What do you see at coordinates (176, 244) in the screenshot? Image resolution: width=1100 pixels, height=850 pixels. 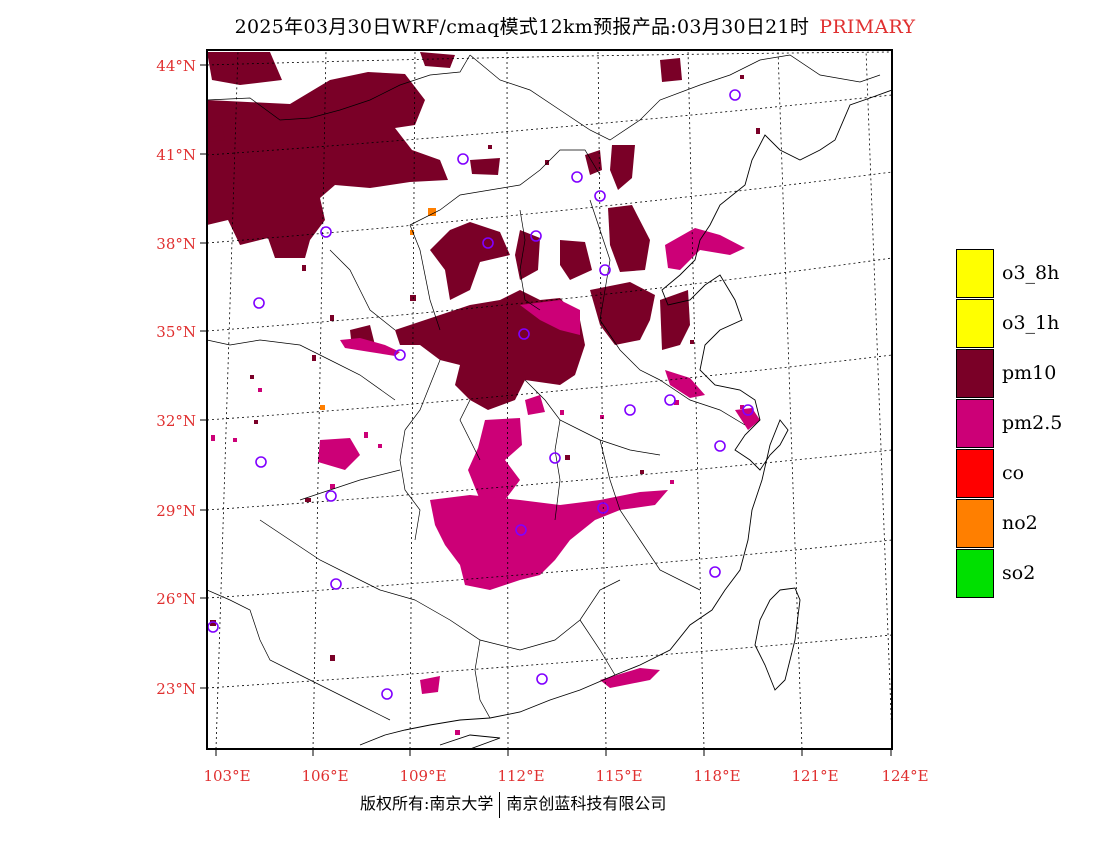 I see `lat-label: 38°N` at bounding box center [176, 244].